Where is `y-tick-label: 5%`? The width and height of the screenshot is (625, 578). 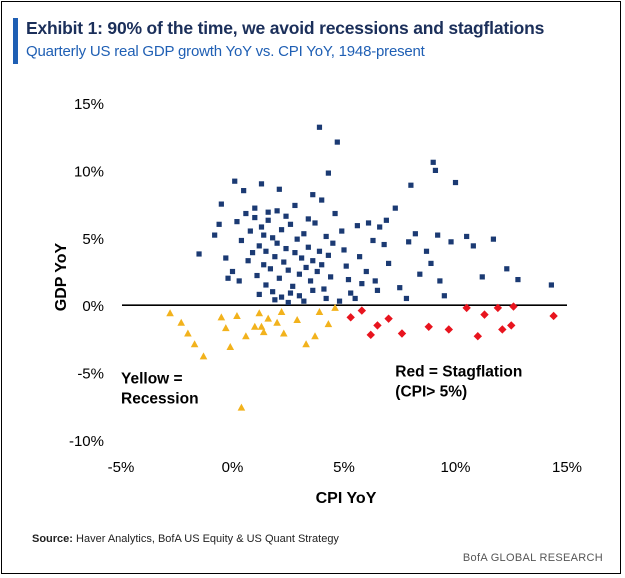 y-tick-label: 5% is located at coordinates (93, 239).